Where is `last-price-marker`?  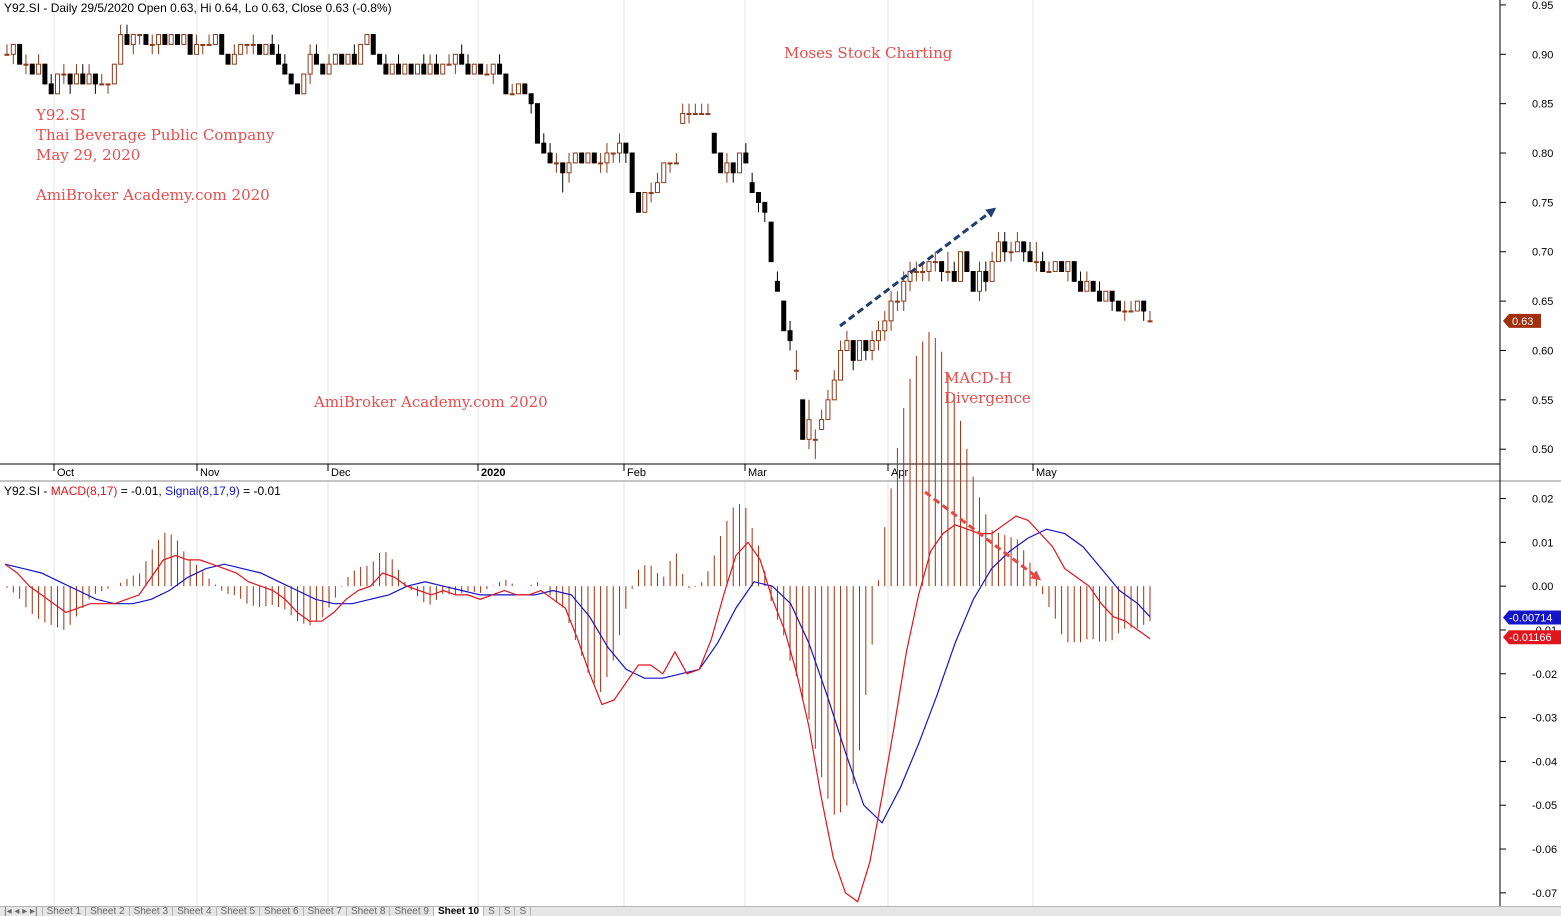 last-price-marker is located at coordinates (1522, 320).